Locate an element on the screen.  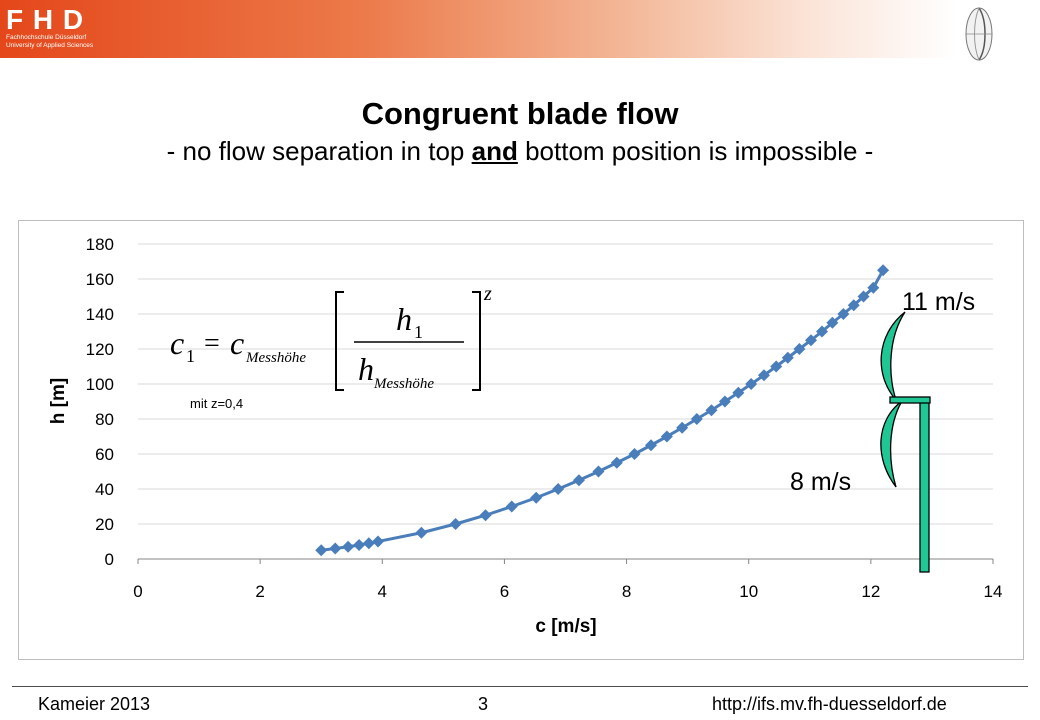
left-bracket is located at coordinates (339, 341).